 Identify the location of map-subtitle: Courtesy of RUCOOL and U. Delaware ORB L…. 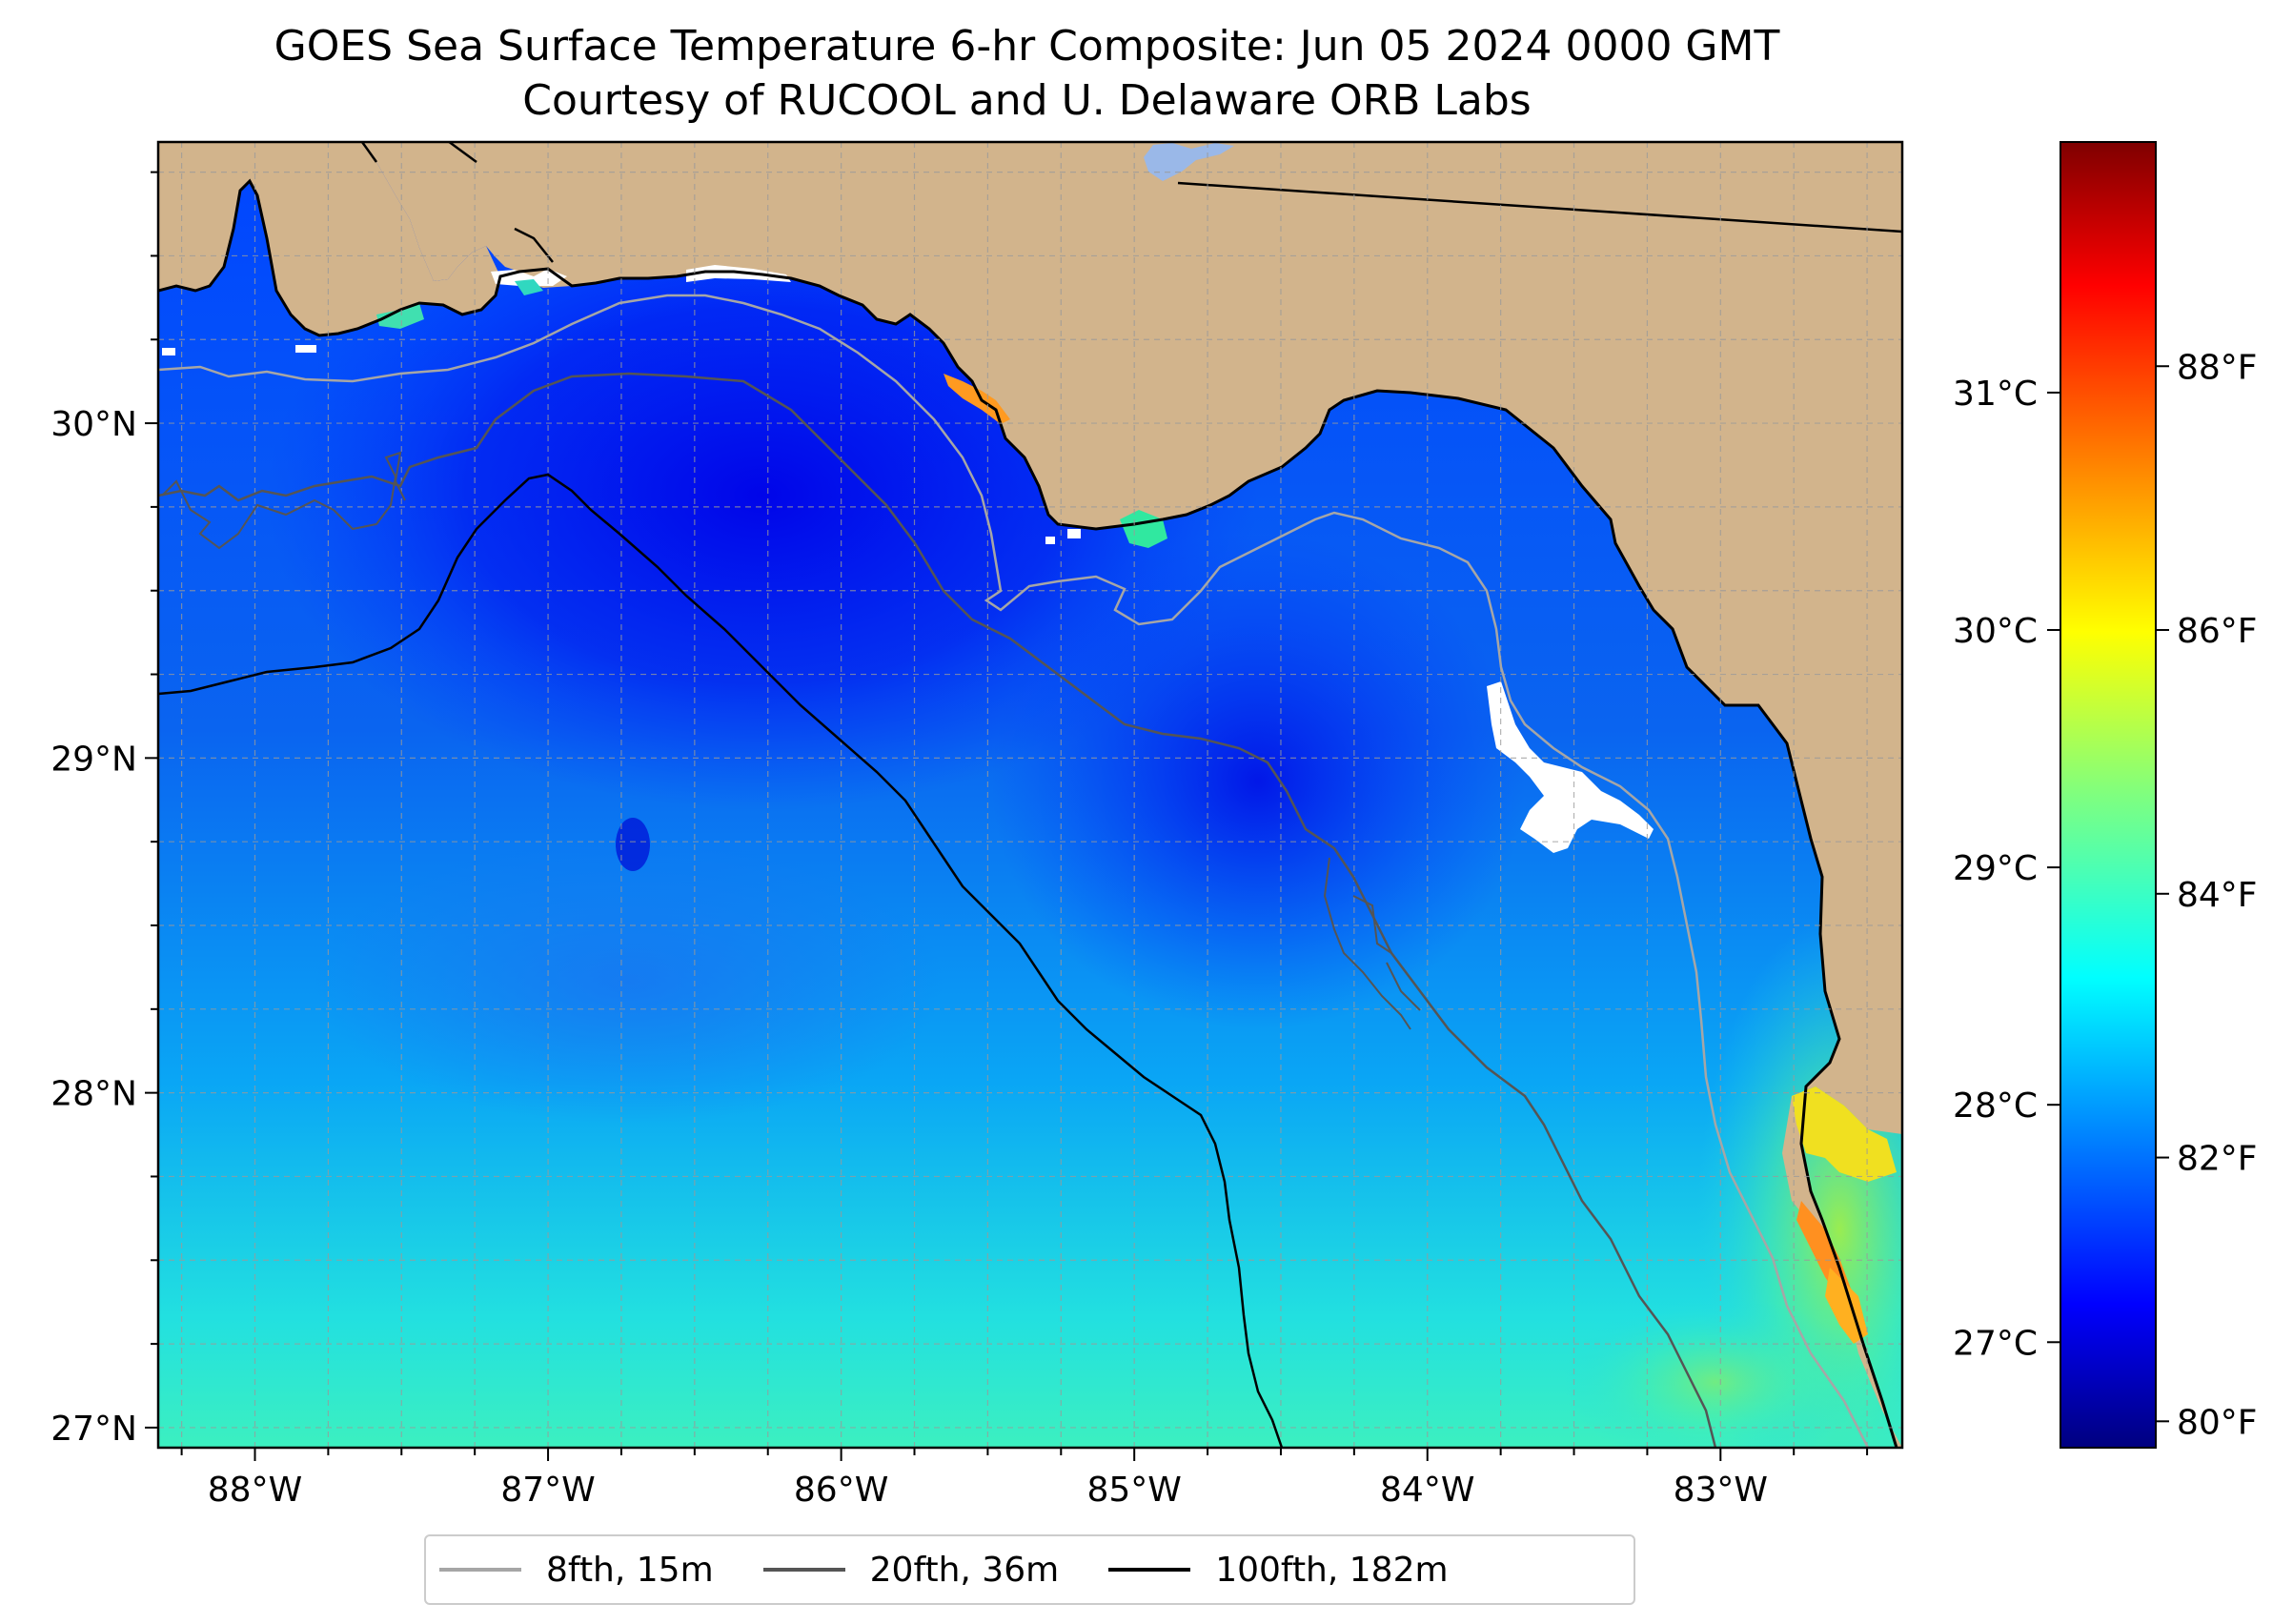
(1027, 100).